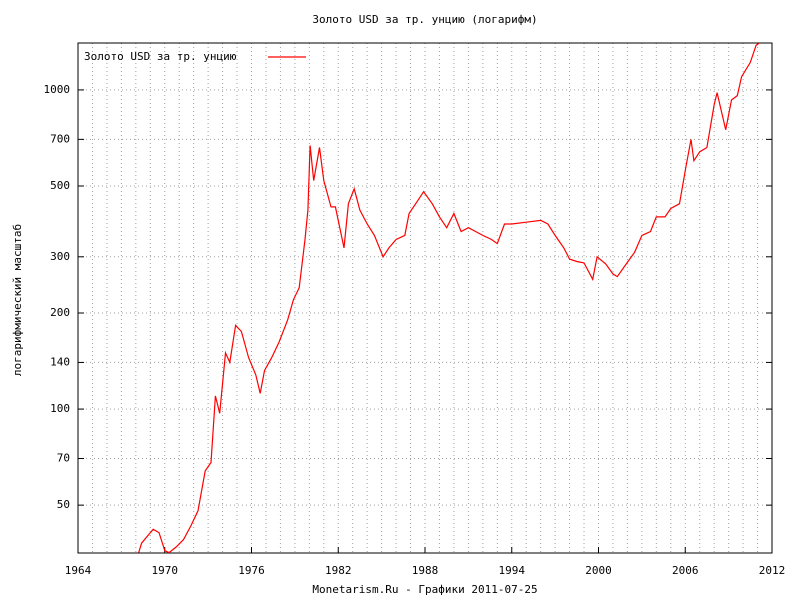  Describe the element at coordinates (251, 570) in the screenshot. I see `x-tick-label: 1976` at that location.